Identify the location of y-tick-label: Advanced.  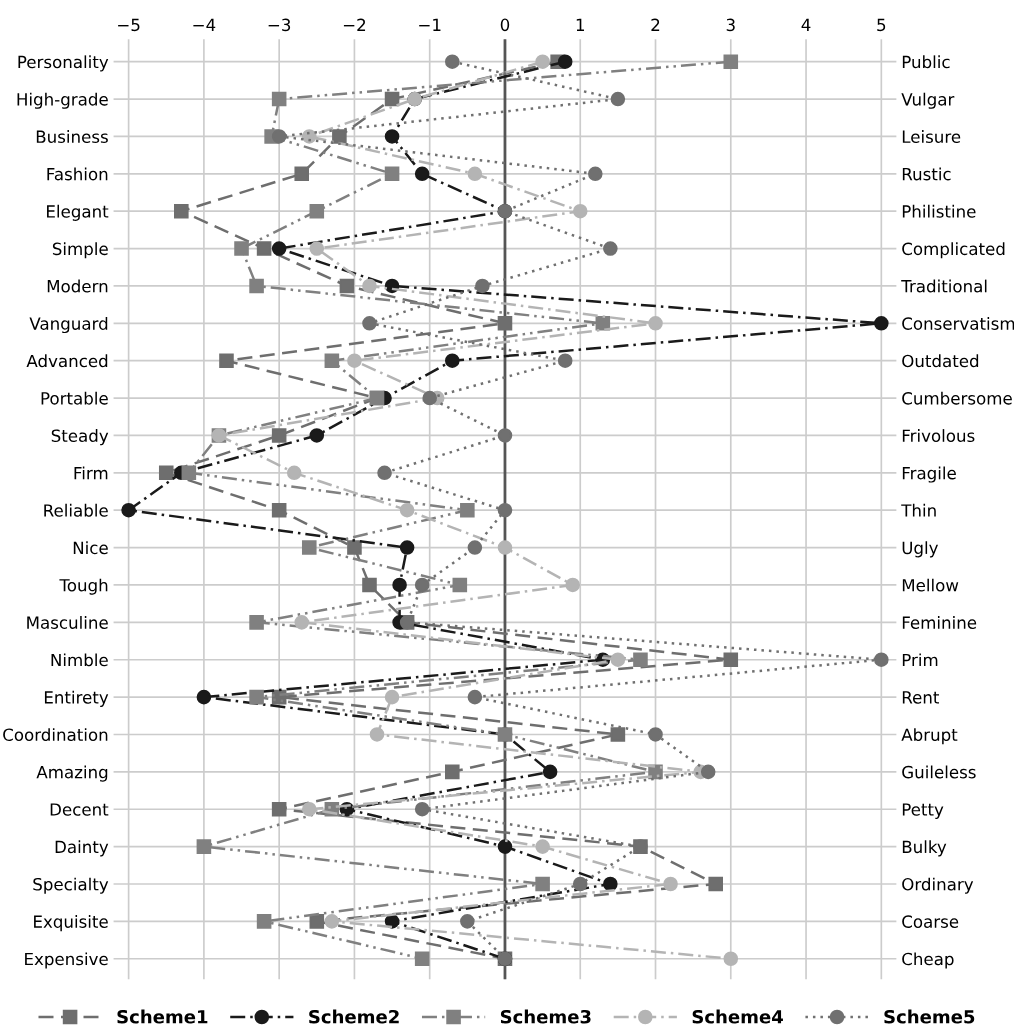
(67, 361).